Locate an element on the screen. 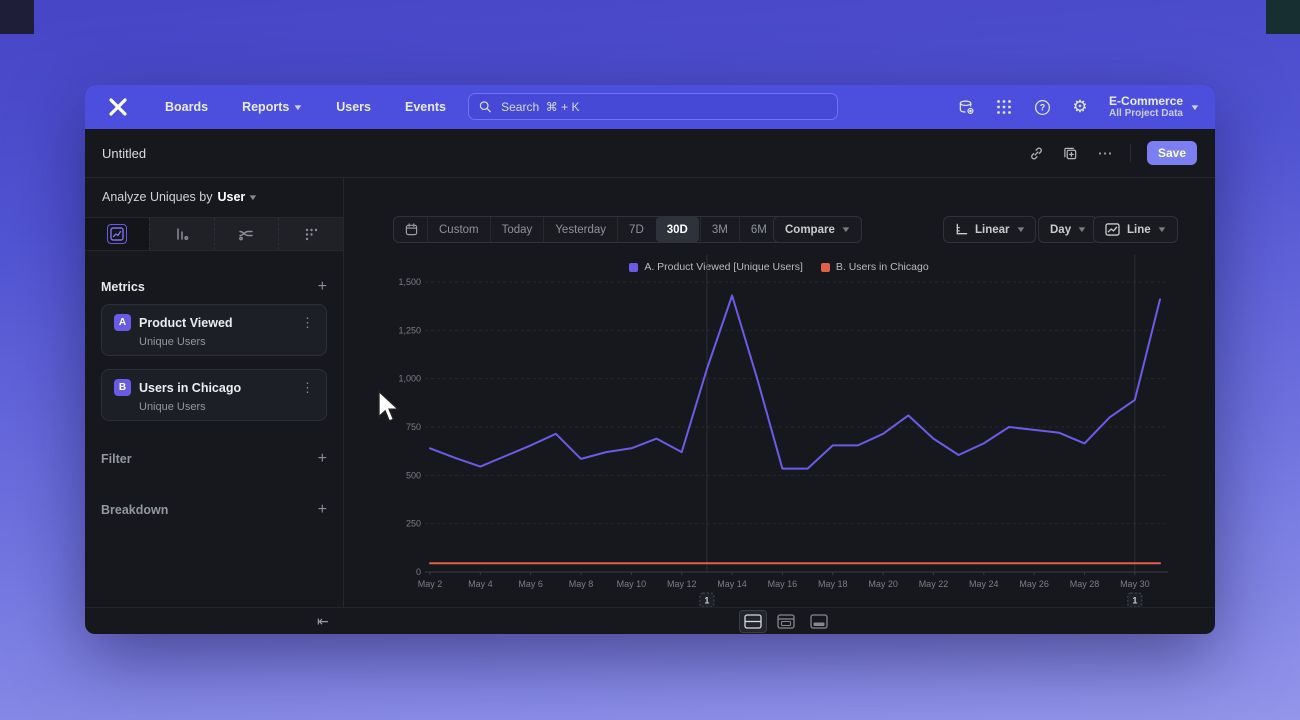 The height and width of the screenshot is (720, 1300). x-axis-tick: May 14 is located at coordinates (732, 584).